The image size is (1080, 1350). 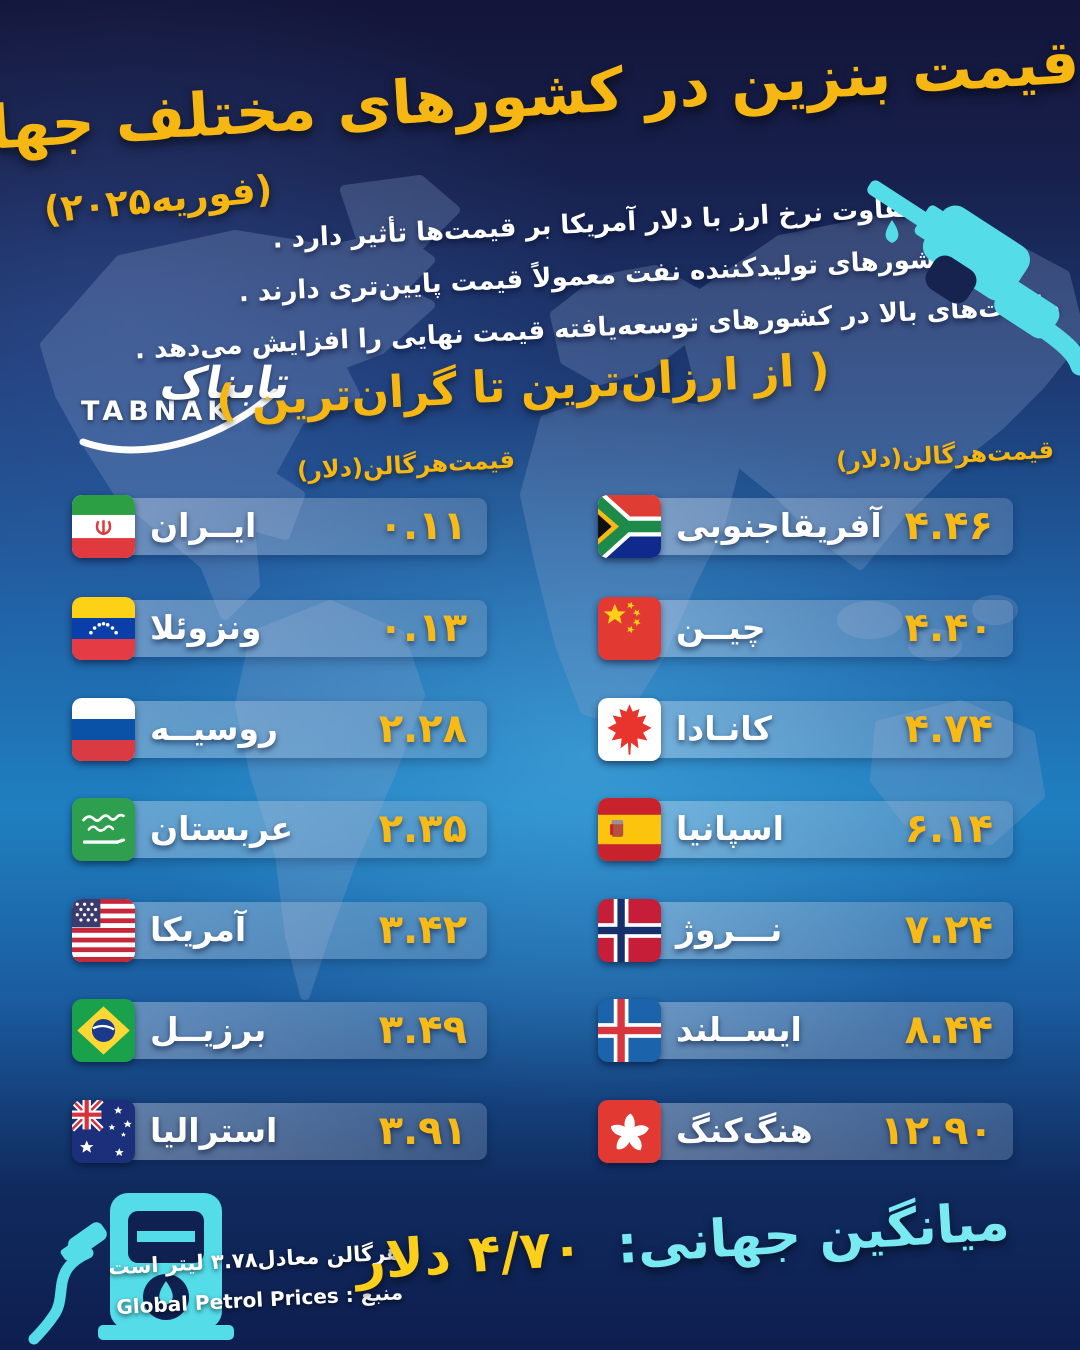 I want to click on country-name: اسپانیا, so click(x=730, y=828).